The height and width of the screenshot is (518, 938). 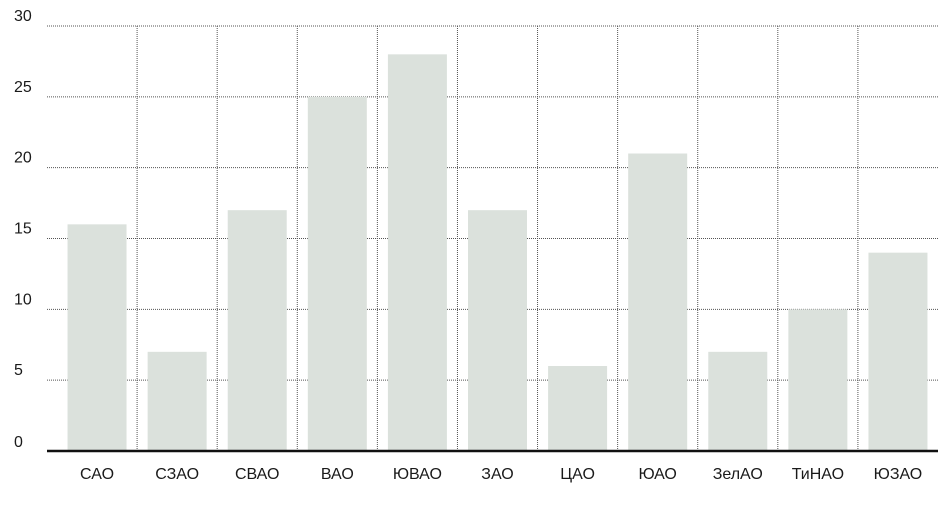 I want to click on x-tick-label: ЮАО, so click(x=657, y=474).